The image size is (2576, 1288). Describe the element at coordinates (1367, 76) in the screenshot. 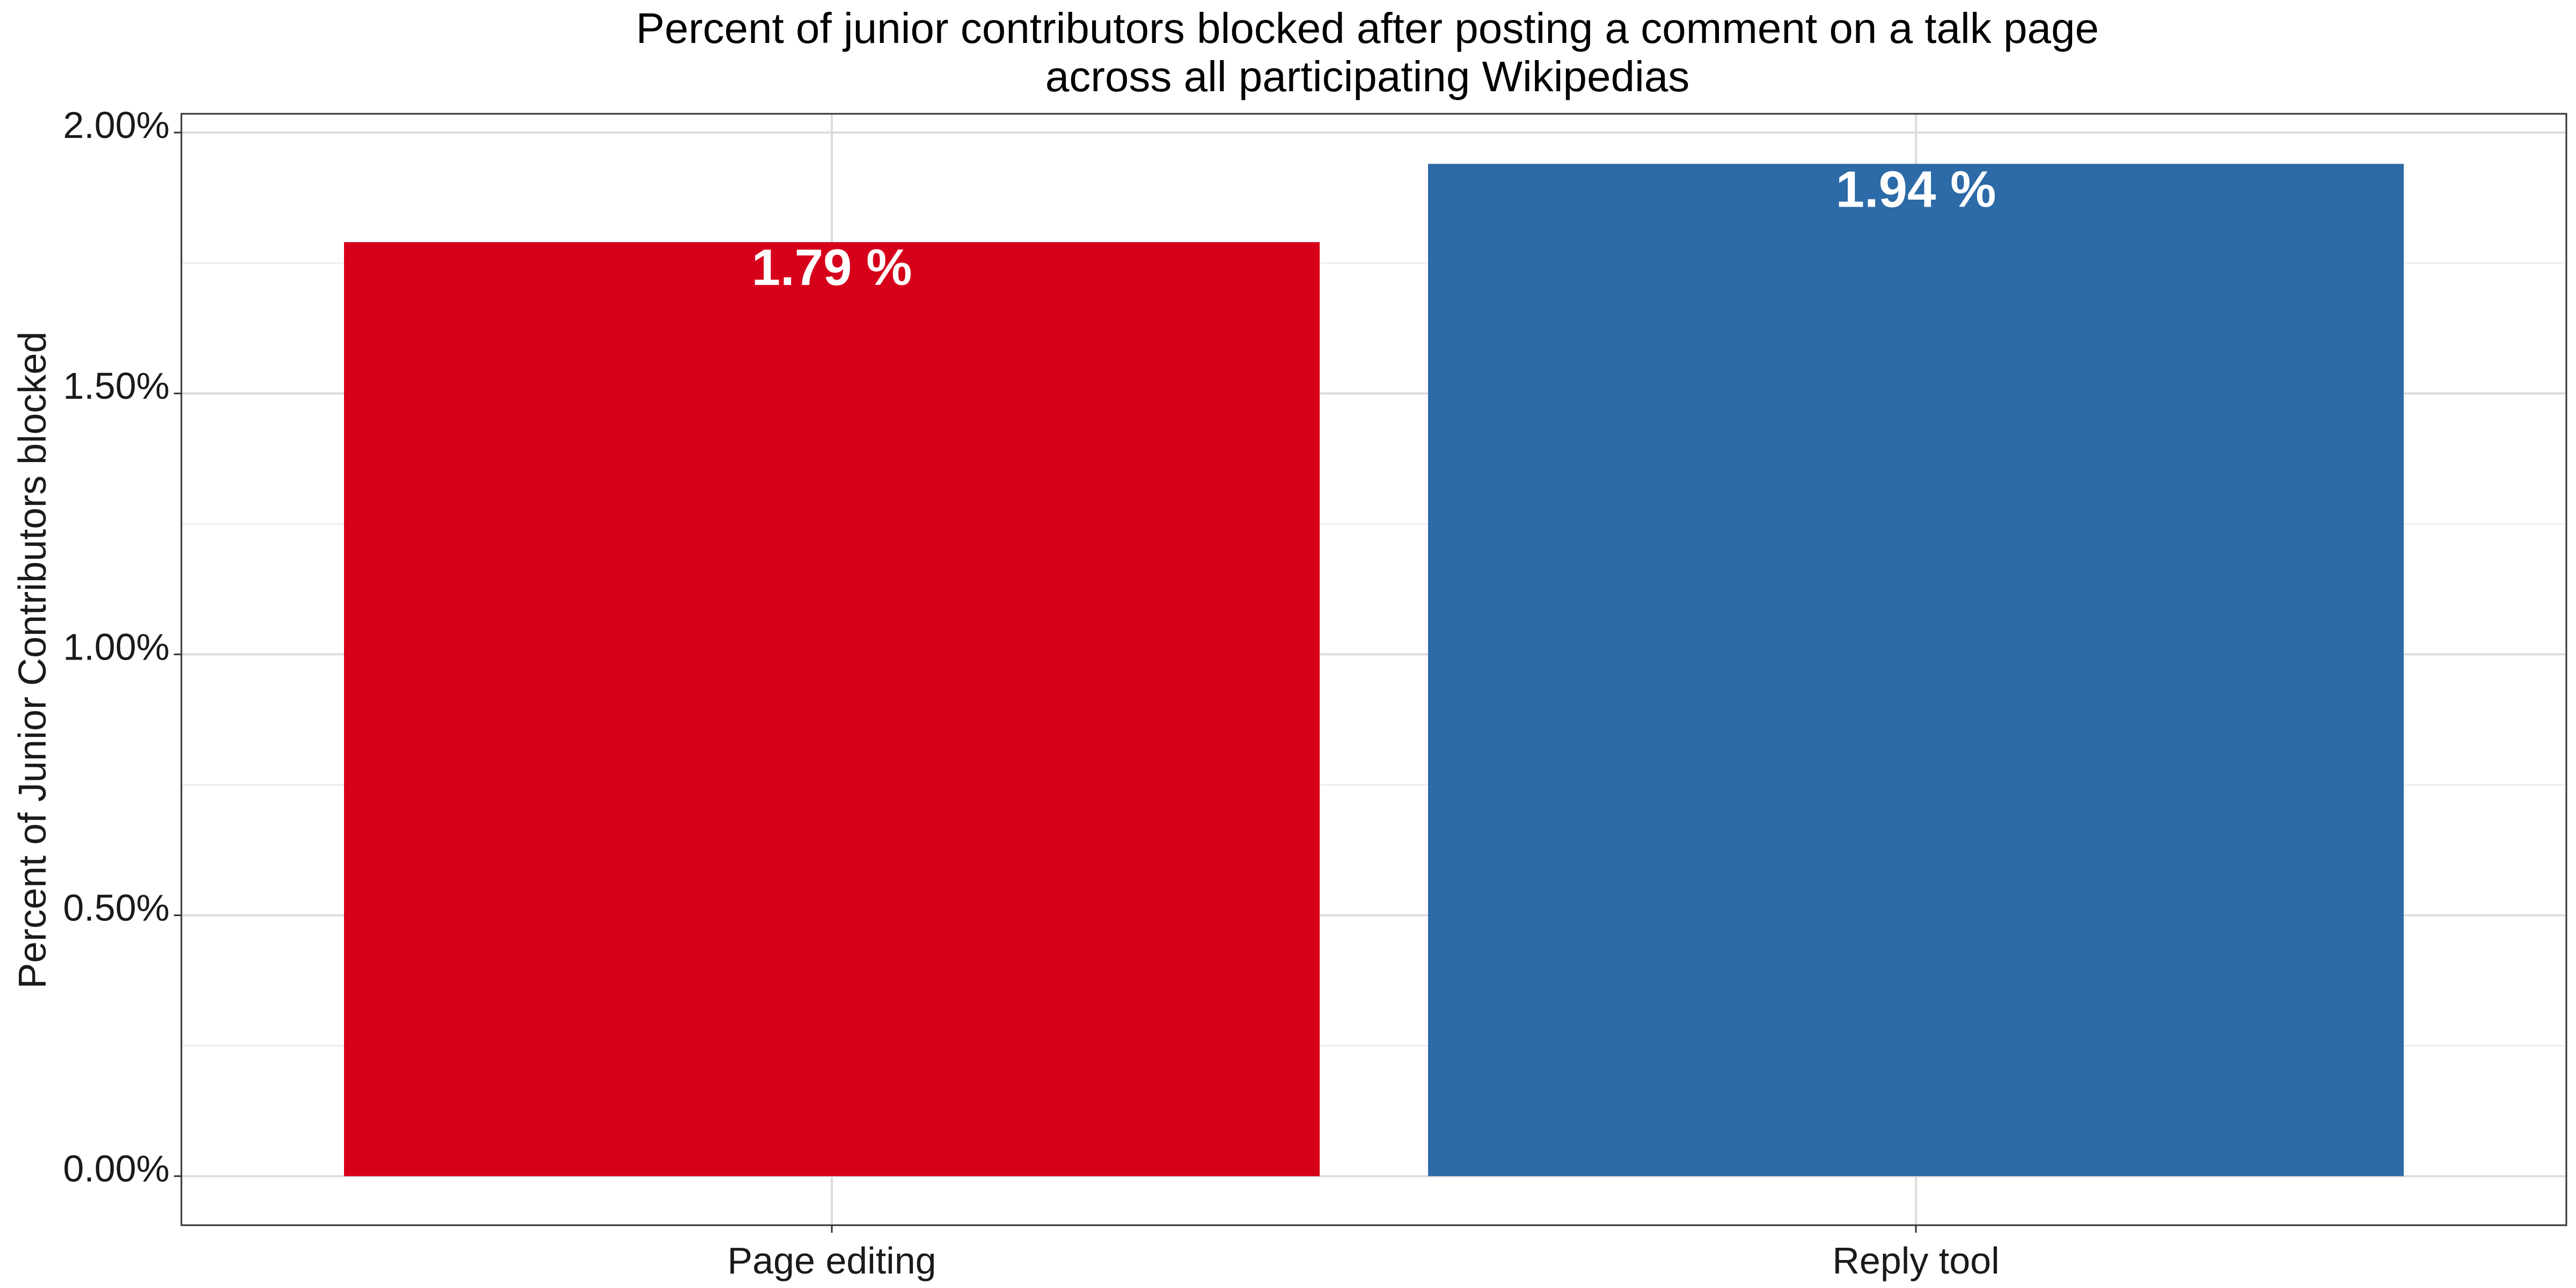

I see `chart-subtitle: across all participating Wikipedias` at that location.